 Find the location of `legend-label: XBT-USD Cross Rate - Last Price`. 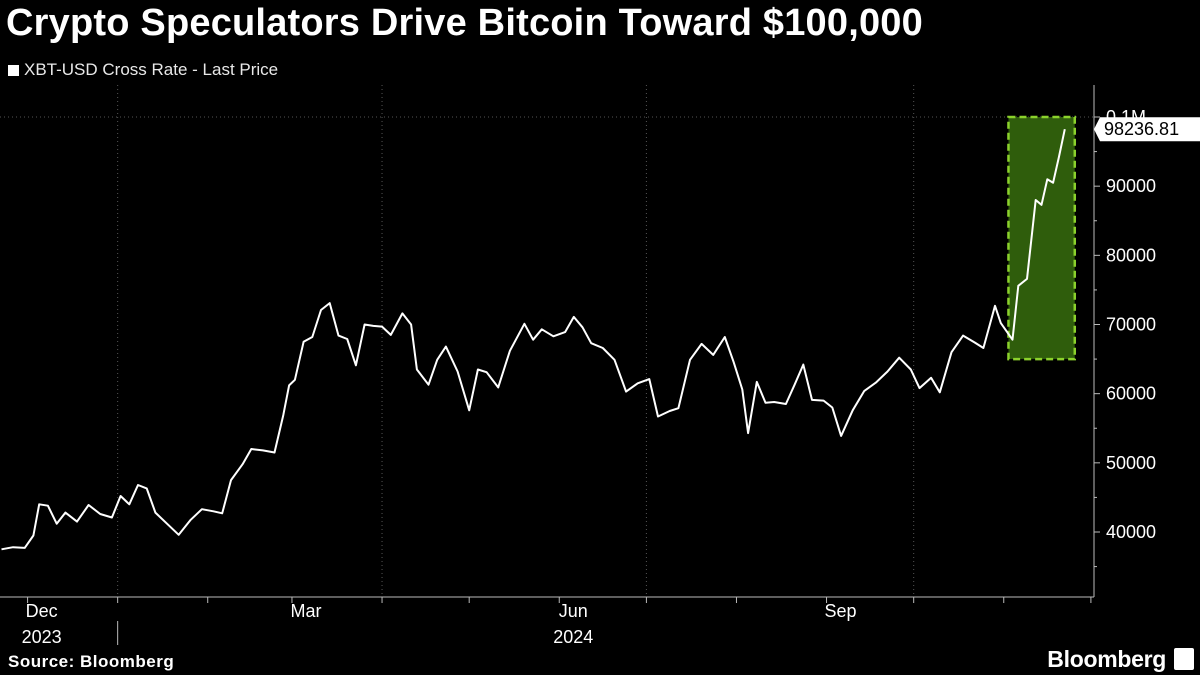

legend-label: XBT-USD Cross Rate - Last Price is located at coordinates (151, 69).